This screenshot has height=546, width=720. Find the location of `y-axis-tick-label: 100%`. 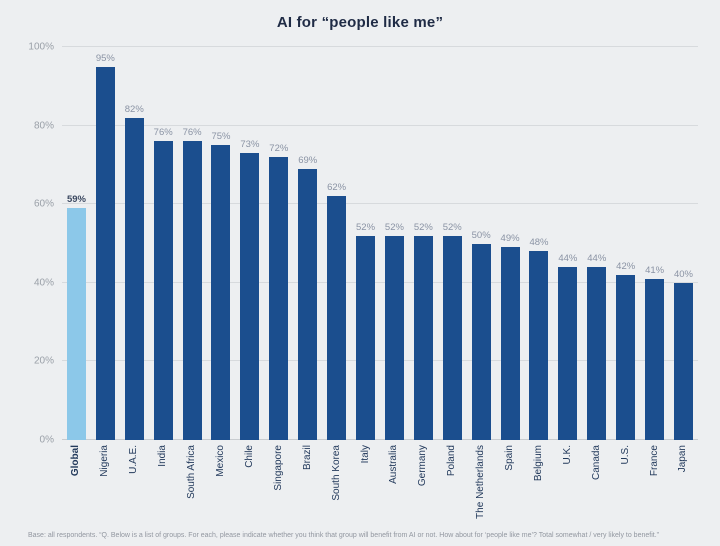

y-axis-tick-label: 100% is located at coordinates (41, 47).